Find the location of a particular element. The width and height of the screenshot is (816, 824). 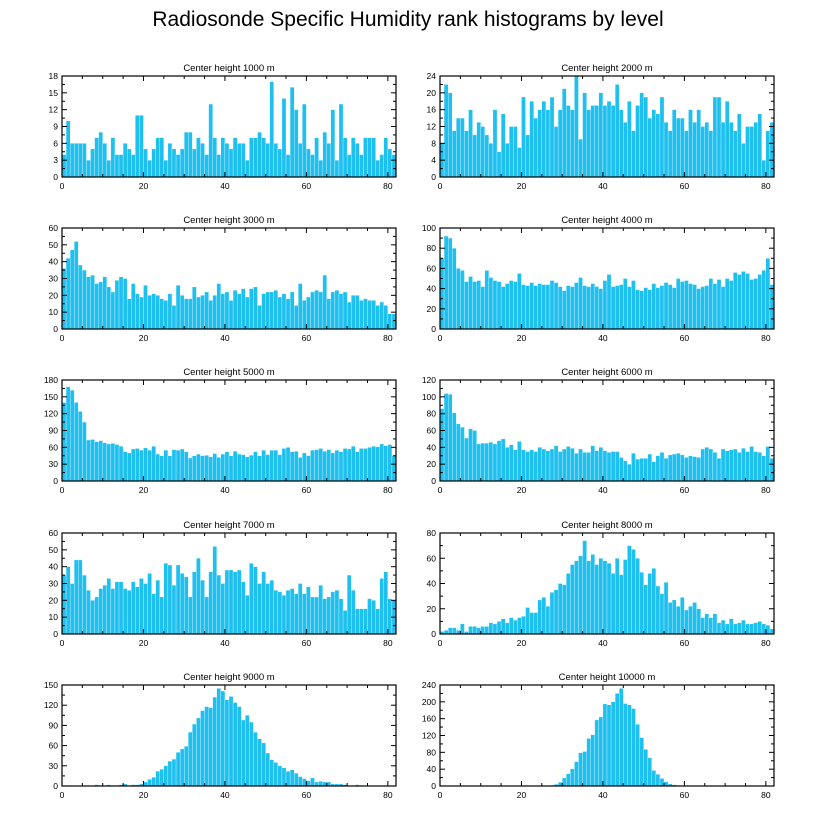

panel-title: Center height 3000 m is located at coordinates (228, 220).